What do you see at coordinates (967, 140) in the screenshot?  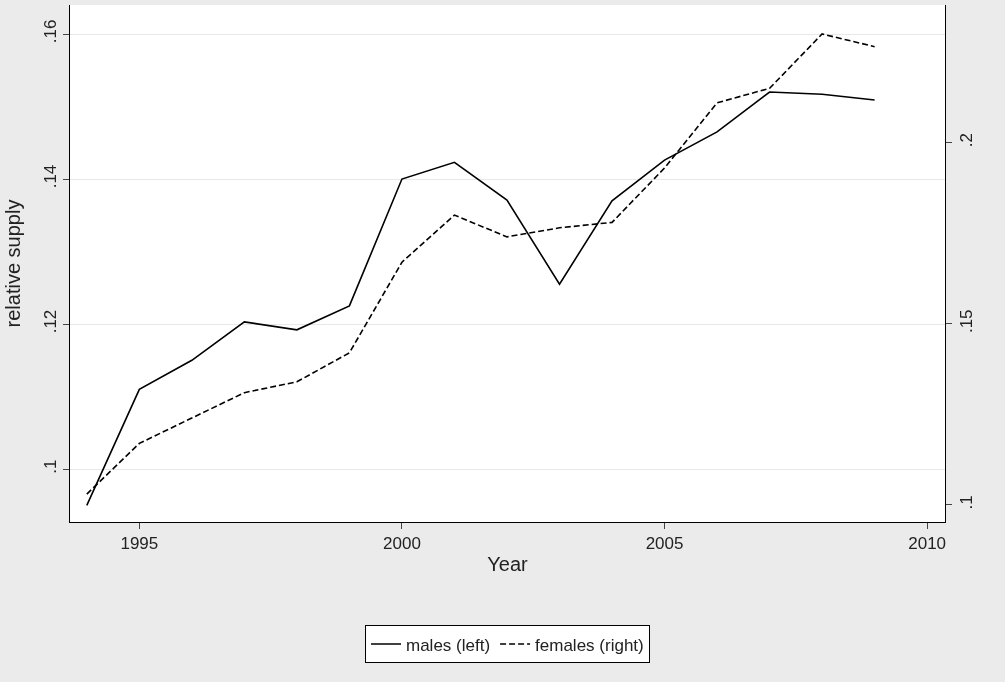 I see `y2-tick-label: .2` at bounding box center [967, 140].